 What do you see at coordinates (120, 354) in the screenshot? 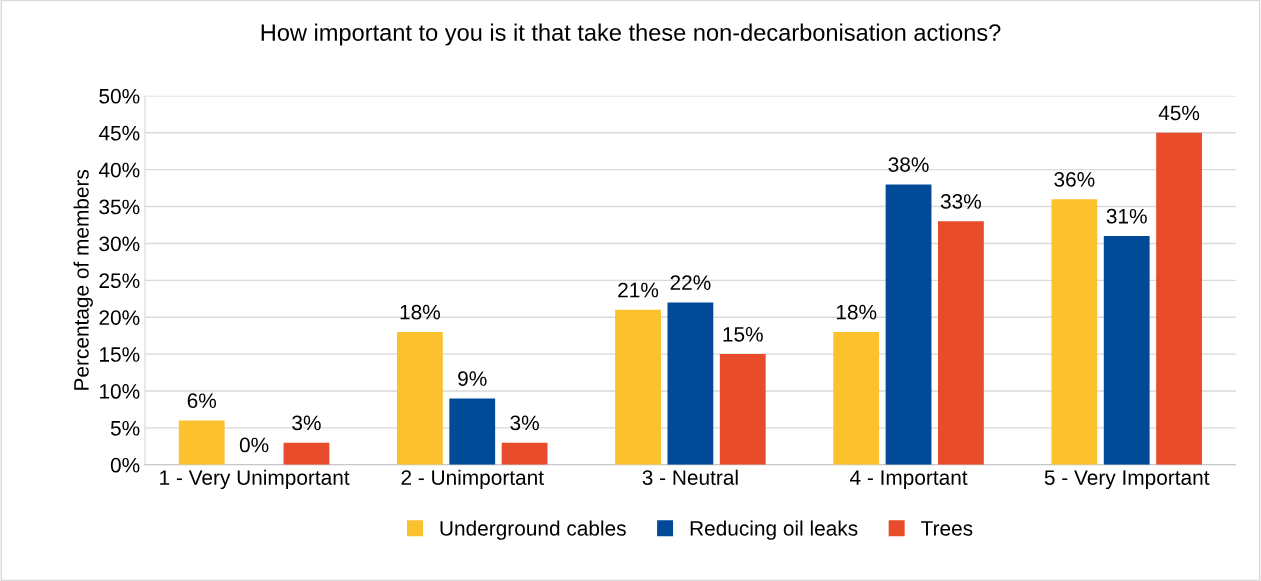
I see `y-tick-label: 15%` at bounding box center [120, 354].